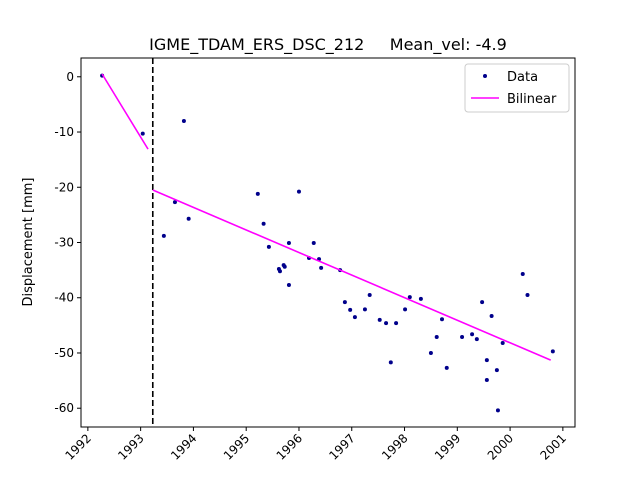 Image resolution: width=640 pixels, height=480 pixels. Describe the element at coordinates (64, 187) in the screenshot. I see `y-tick-label: -20` at that location.